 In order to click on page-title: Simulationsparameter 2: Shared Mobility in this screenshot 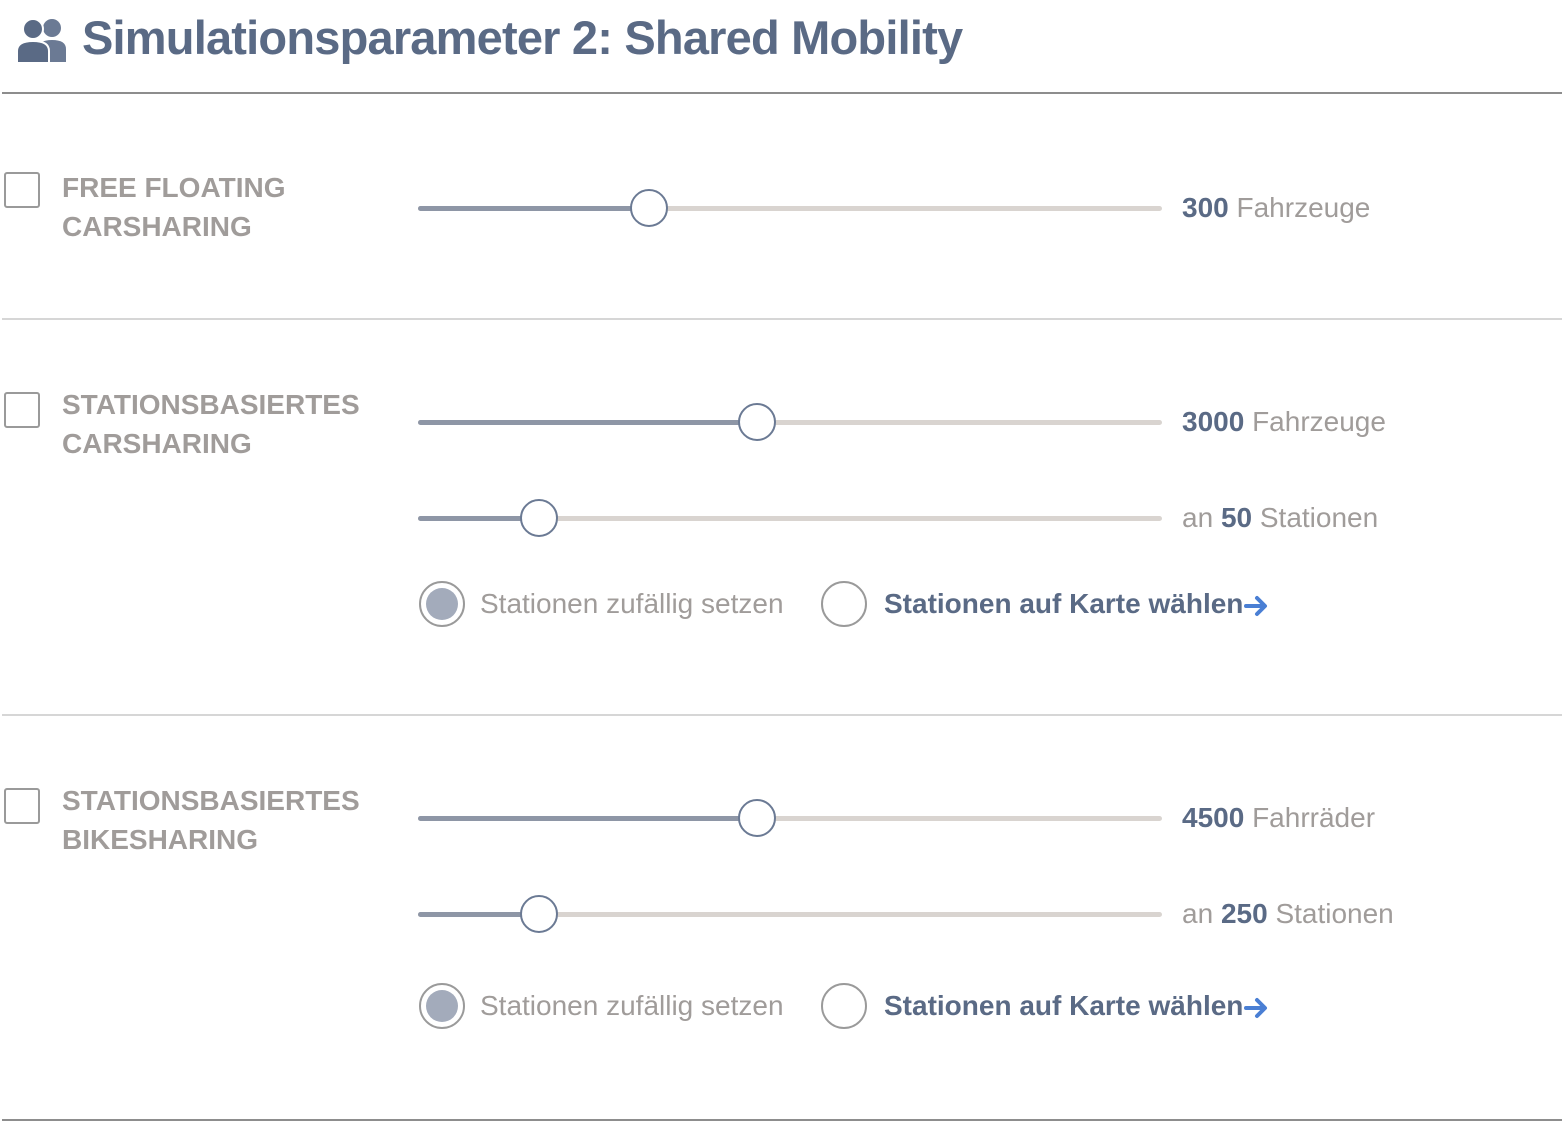, I will do `click(522, 37)`.